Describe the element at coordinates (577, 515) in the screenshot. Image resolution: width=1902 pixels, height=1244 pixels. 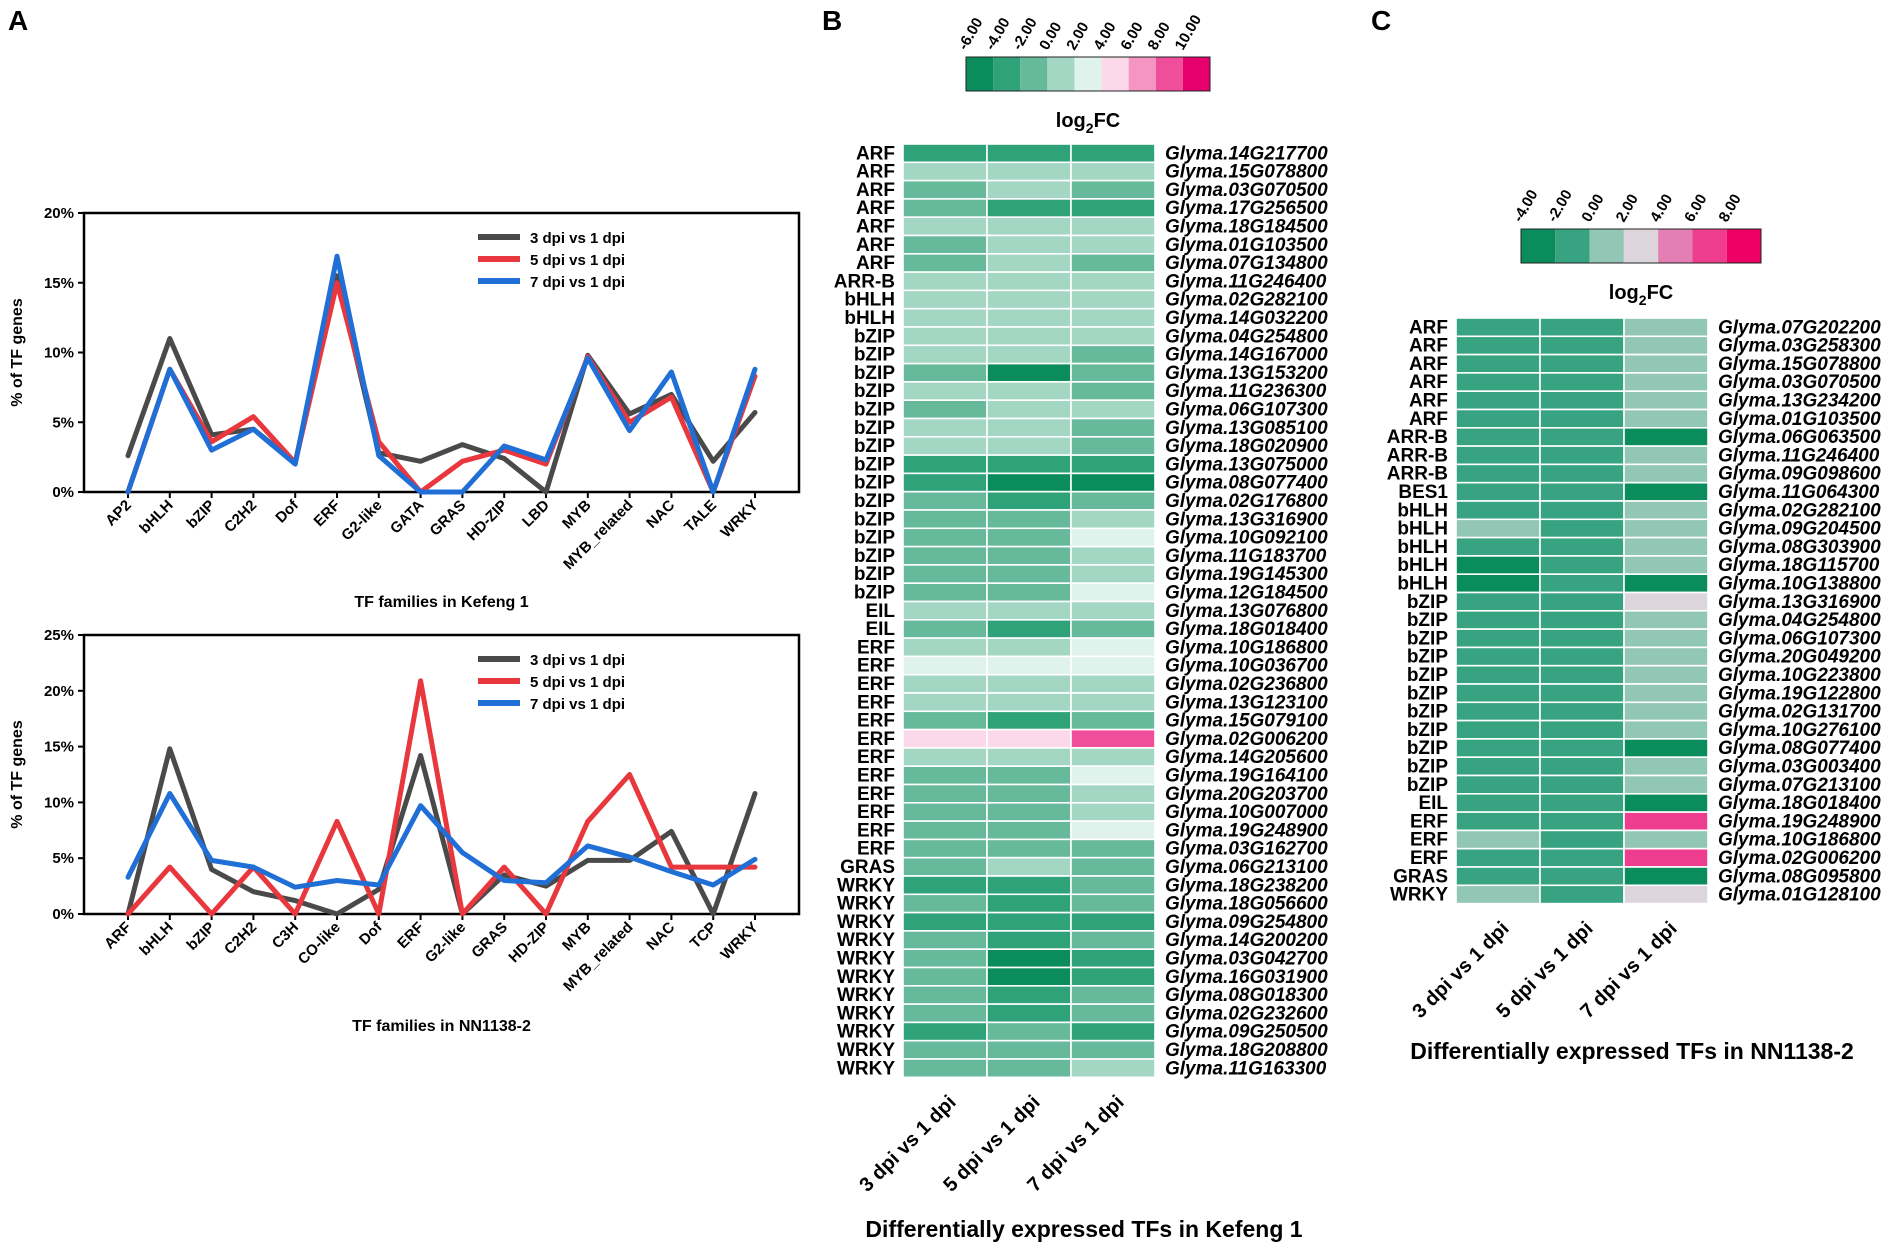
I see `x-tick-label: MYB` at that location.